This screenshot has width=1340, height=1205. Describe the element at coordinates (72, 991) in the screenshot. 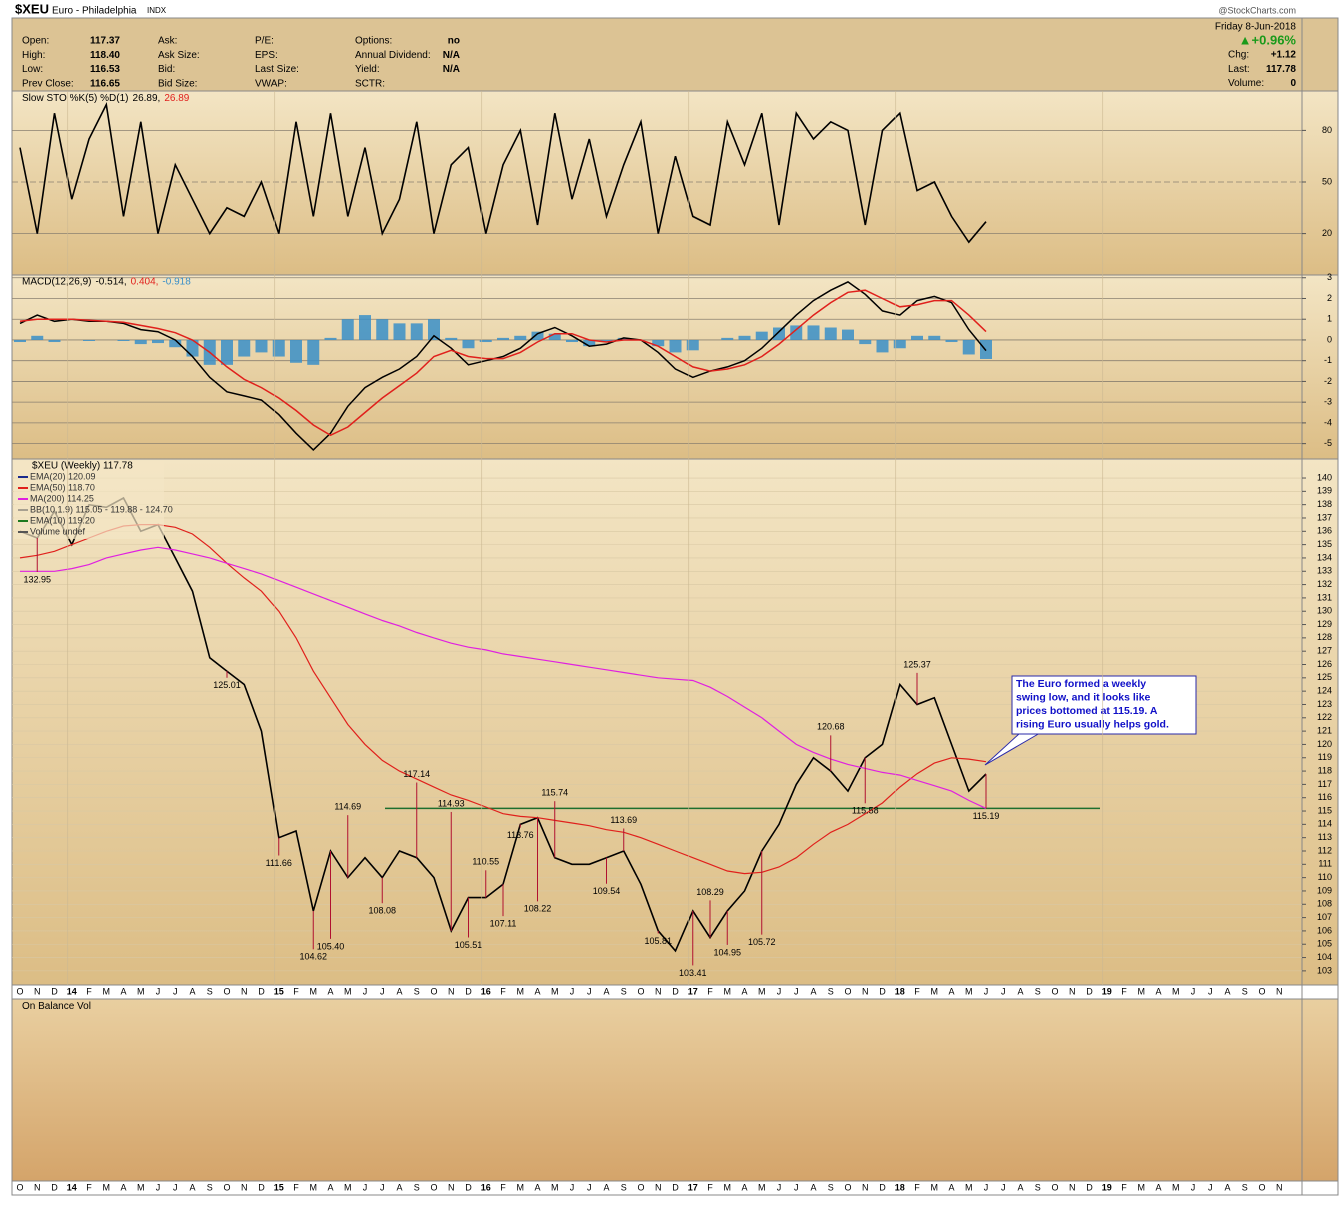

I see `x-tick-label: 14` at that location.